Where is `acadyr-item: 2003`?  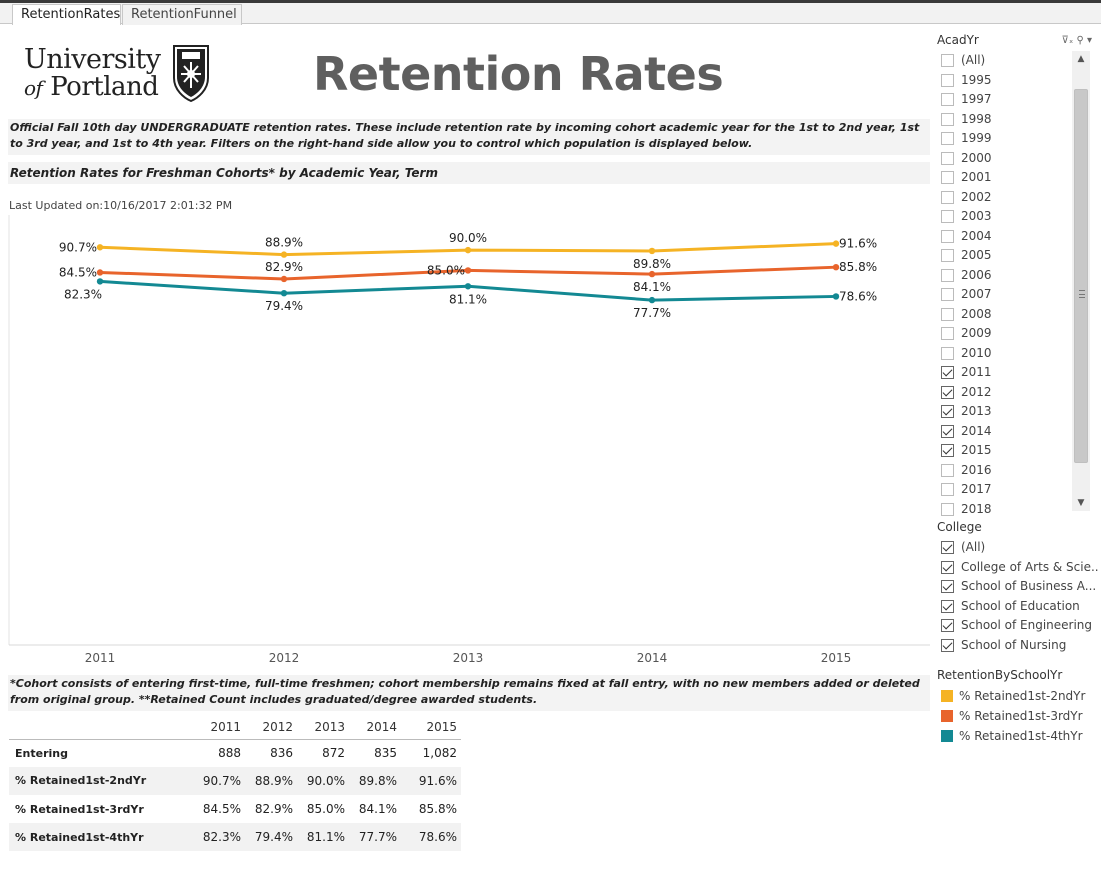 acadyr-item: 2003 is located at coordinates (1005, 217).